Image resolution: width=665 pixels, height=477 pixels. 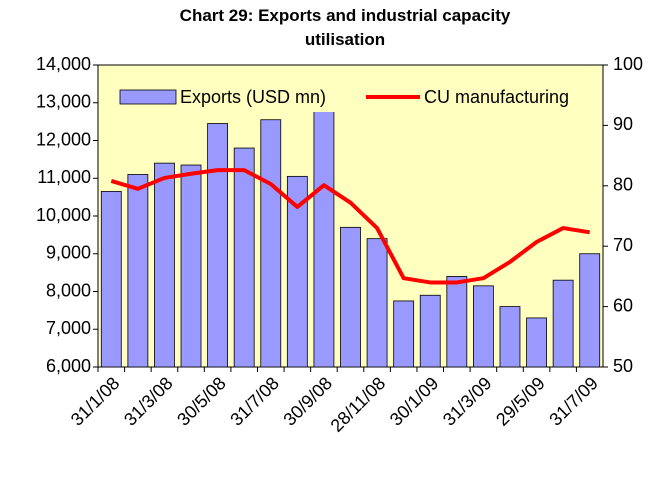 I want to click on y-tick-label: 14,000, so click(x=63, y=64).